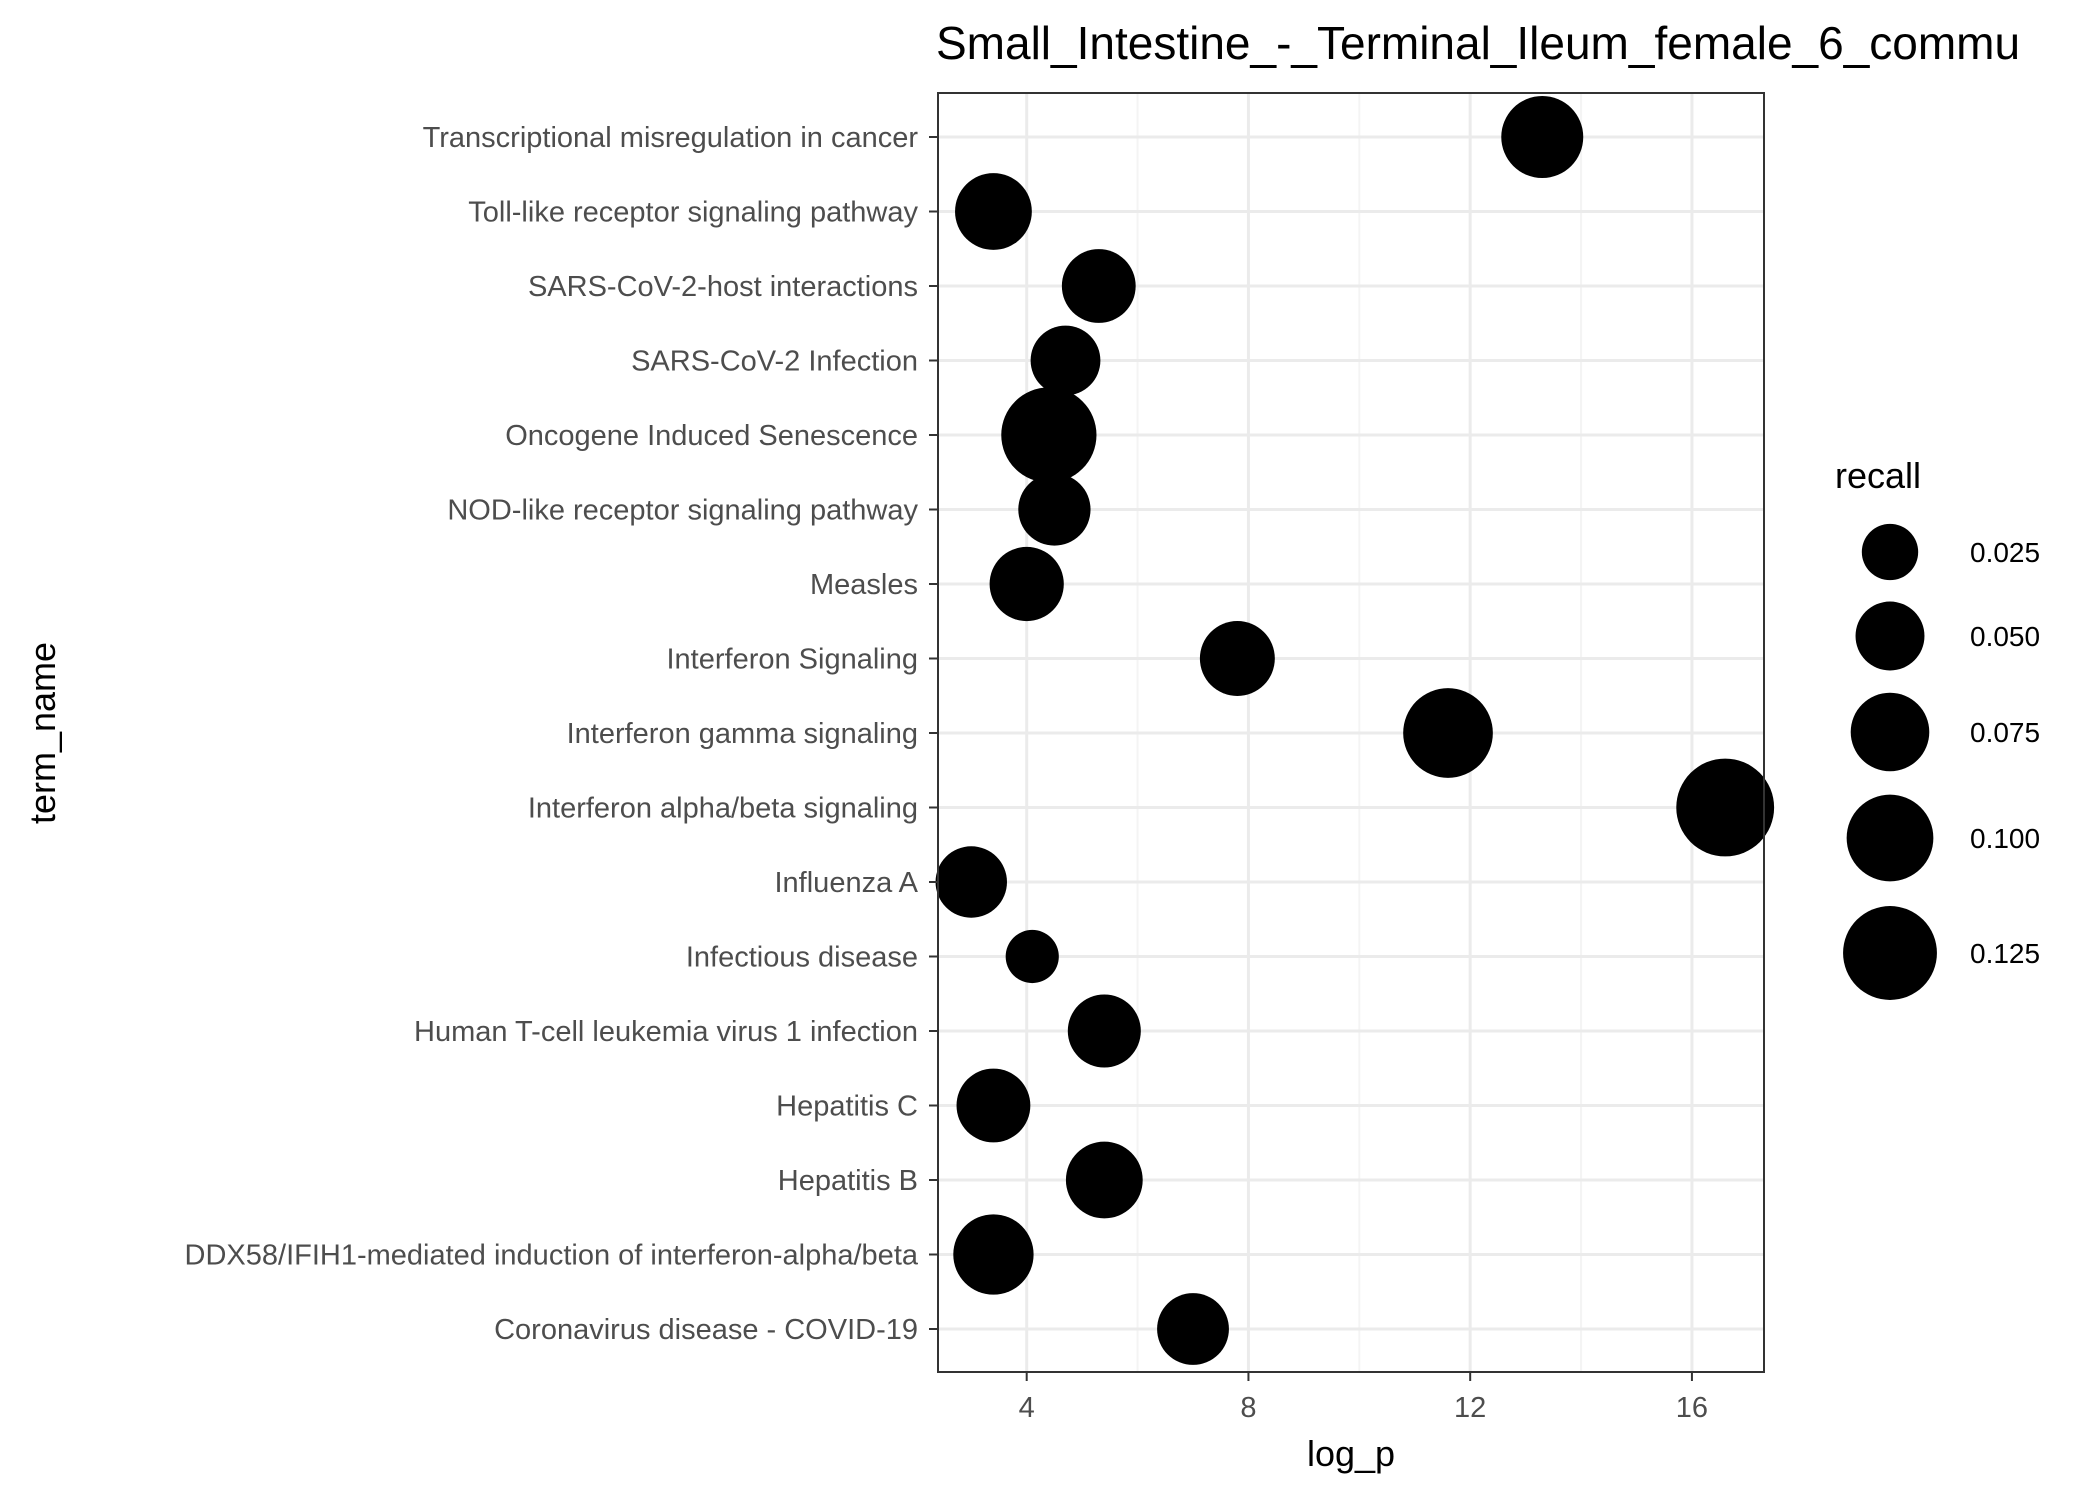  What do you see at coordinates (847, 1107) in the screenshot?
I see `y-tick-label: Hepatitis C` at bounding box center [847, 1107].